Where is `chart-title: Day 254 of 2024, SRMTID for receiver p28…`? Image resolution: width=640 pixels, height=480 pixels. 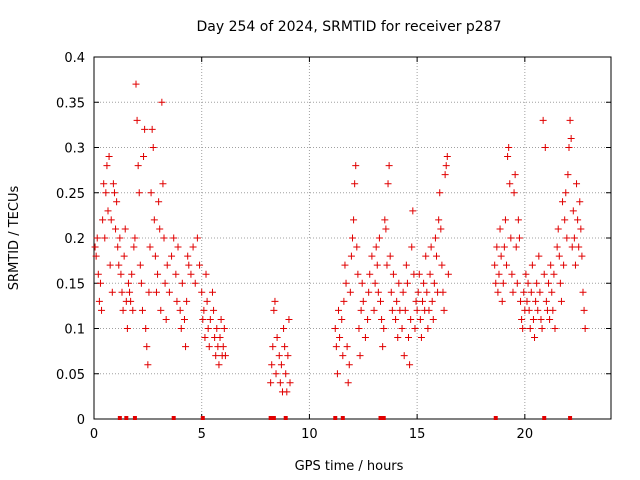 chart-title: Day 254 of 2024, SRMTID for receiver p28… is located at coordinates (348, 27).